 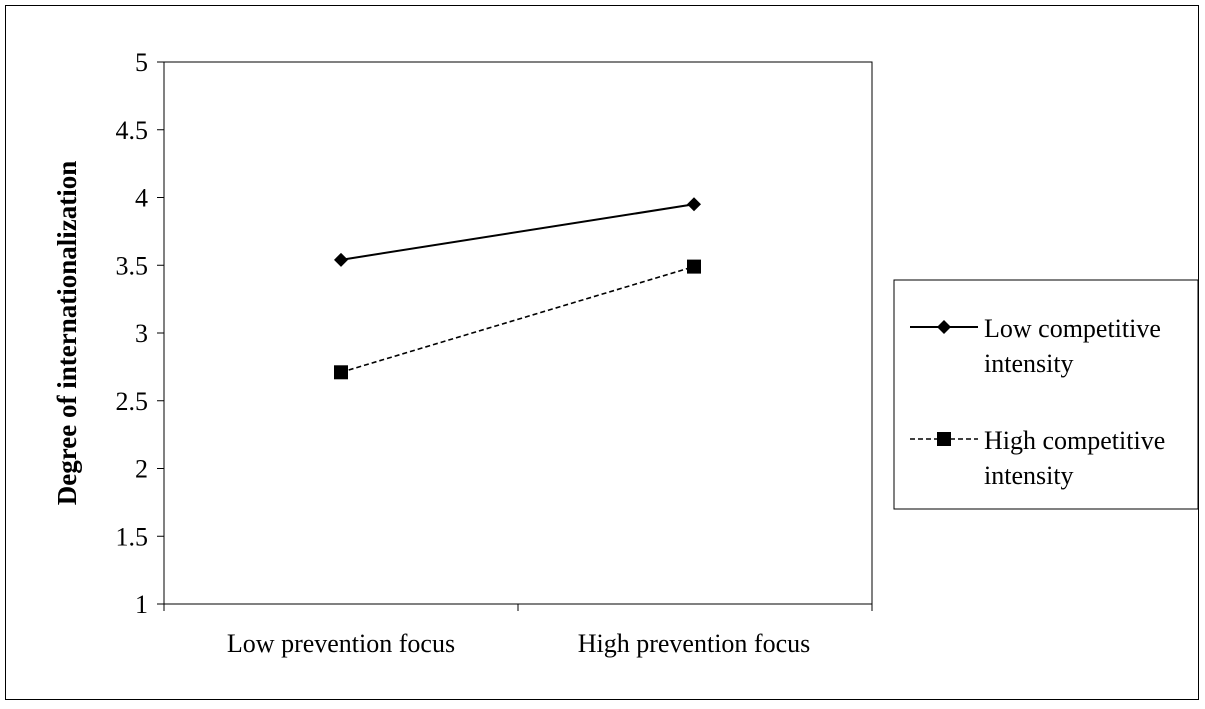 I want to click on series-layer, so click(x=517, y=288).